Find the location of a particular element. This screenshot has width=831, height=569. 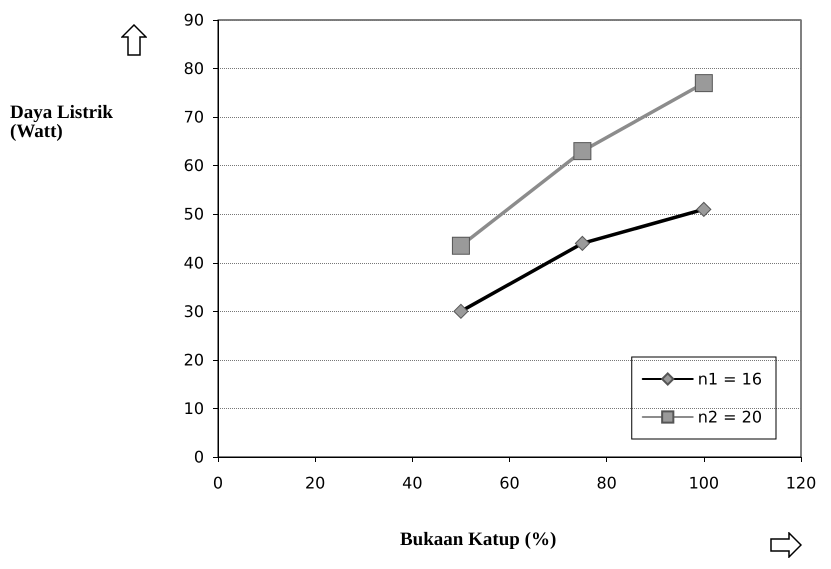

y-tick-label: 50 is located at coordinates (194, 214).